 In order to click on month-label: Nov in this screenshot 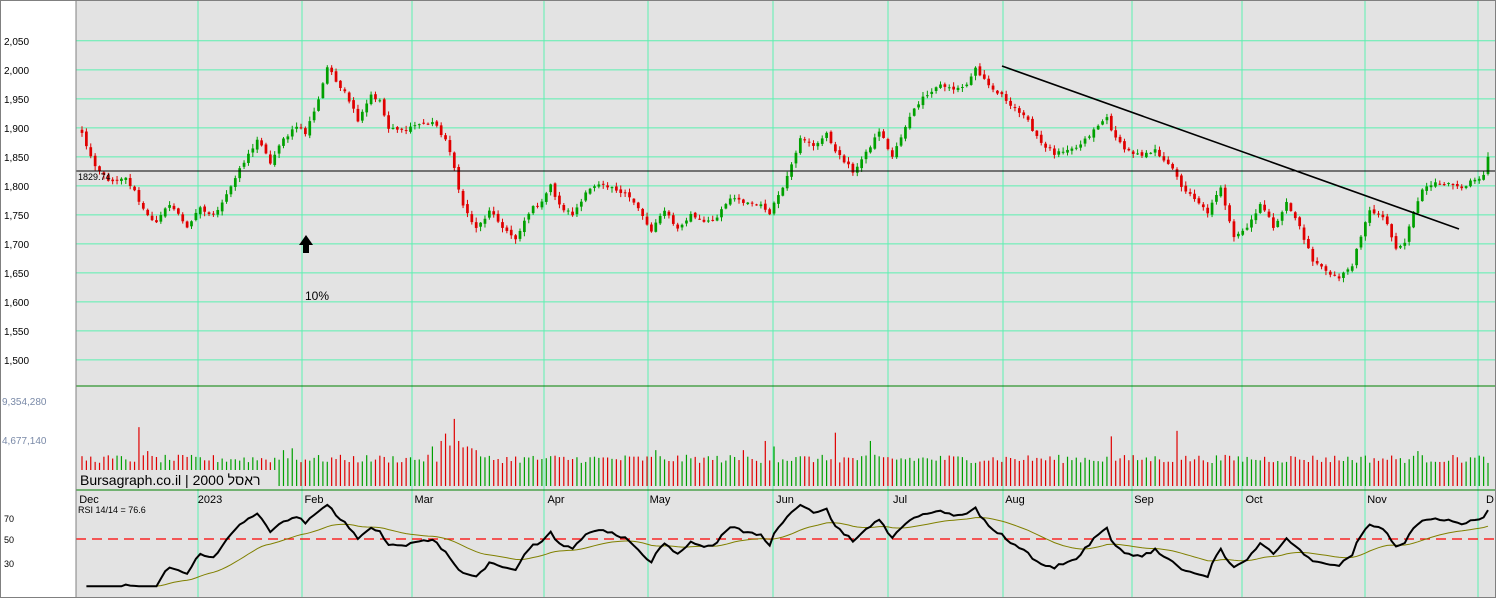, I will do `click(1377, 500)`.